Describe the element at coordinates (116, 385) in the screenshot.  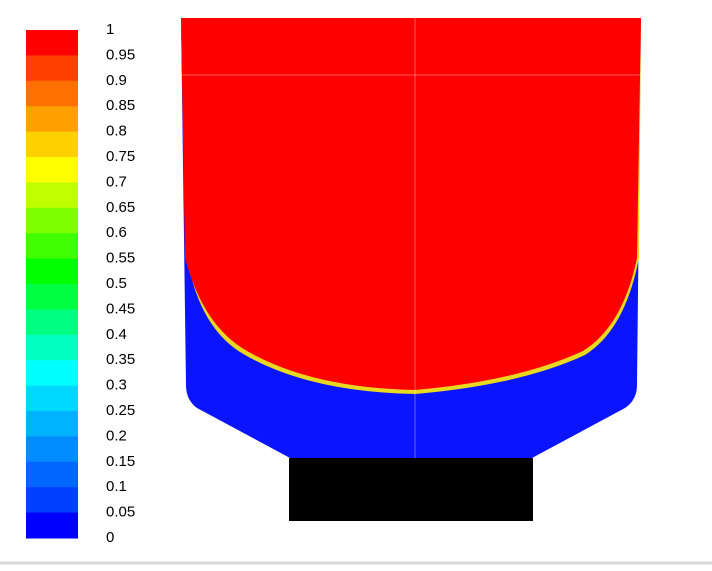
I see `colorbar-label: 0.3` at that location.